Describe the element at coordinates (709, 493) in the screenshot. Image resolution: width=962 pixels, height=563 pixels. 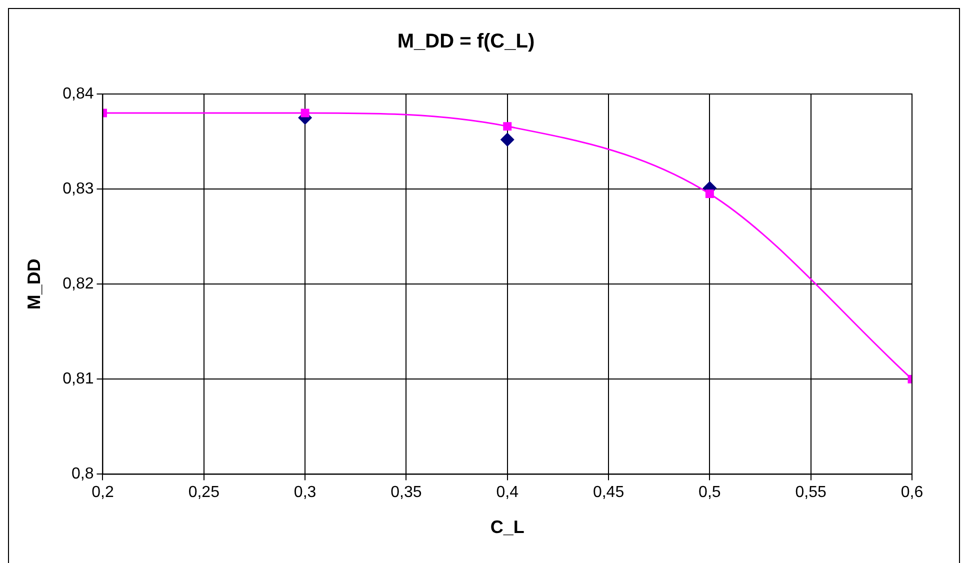
I see `x-tick-label: 0,5` at that location.